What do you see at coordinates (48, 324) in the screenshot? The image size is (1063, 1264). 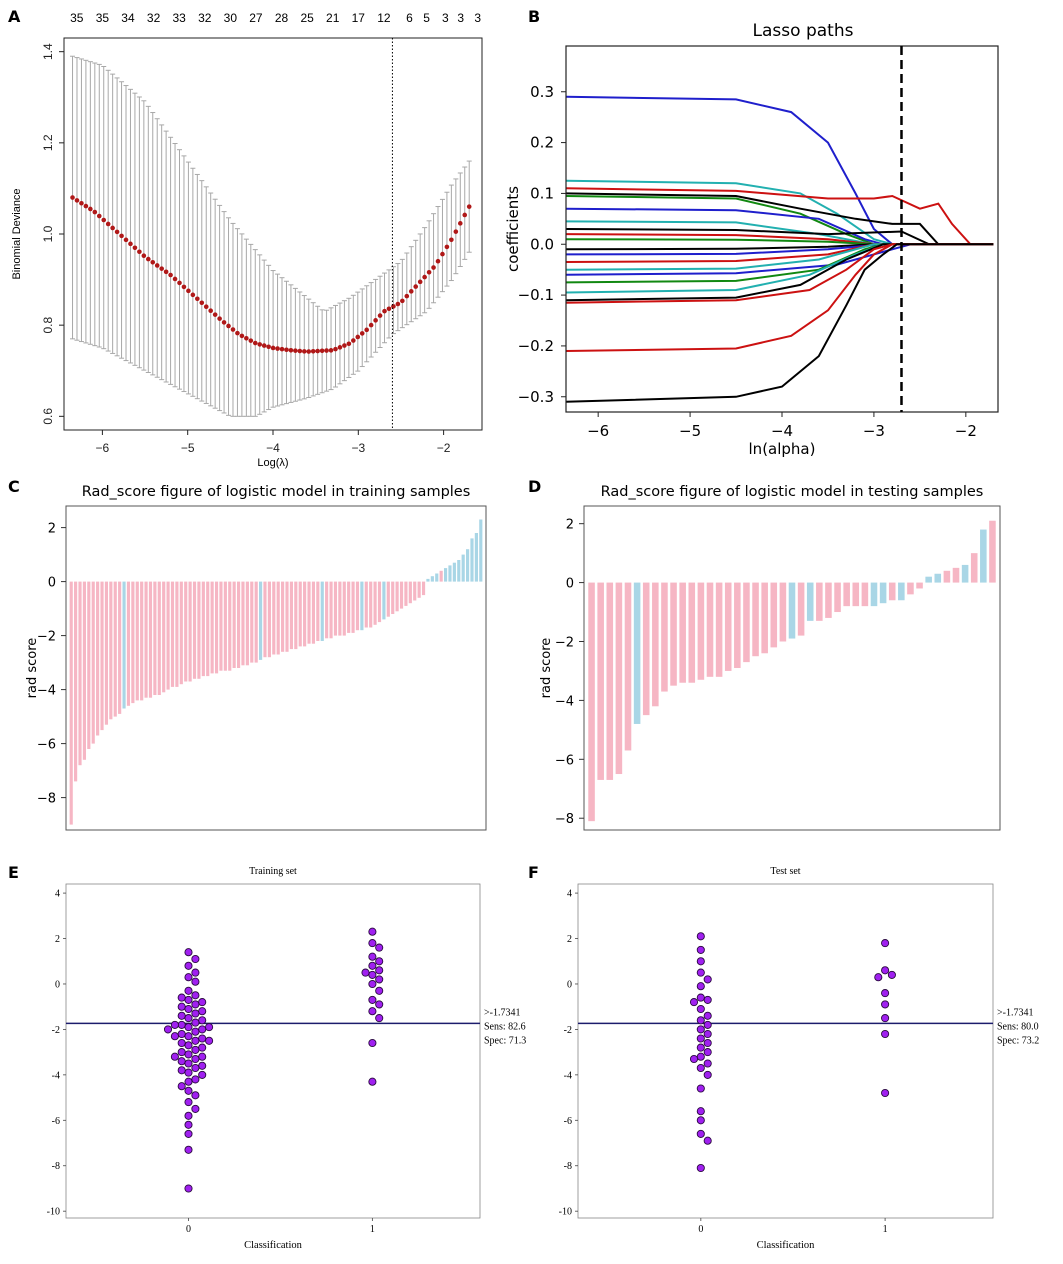 I see `y-tick-label: 0.8` at bounding box center [48, 324].